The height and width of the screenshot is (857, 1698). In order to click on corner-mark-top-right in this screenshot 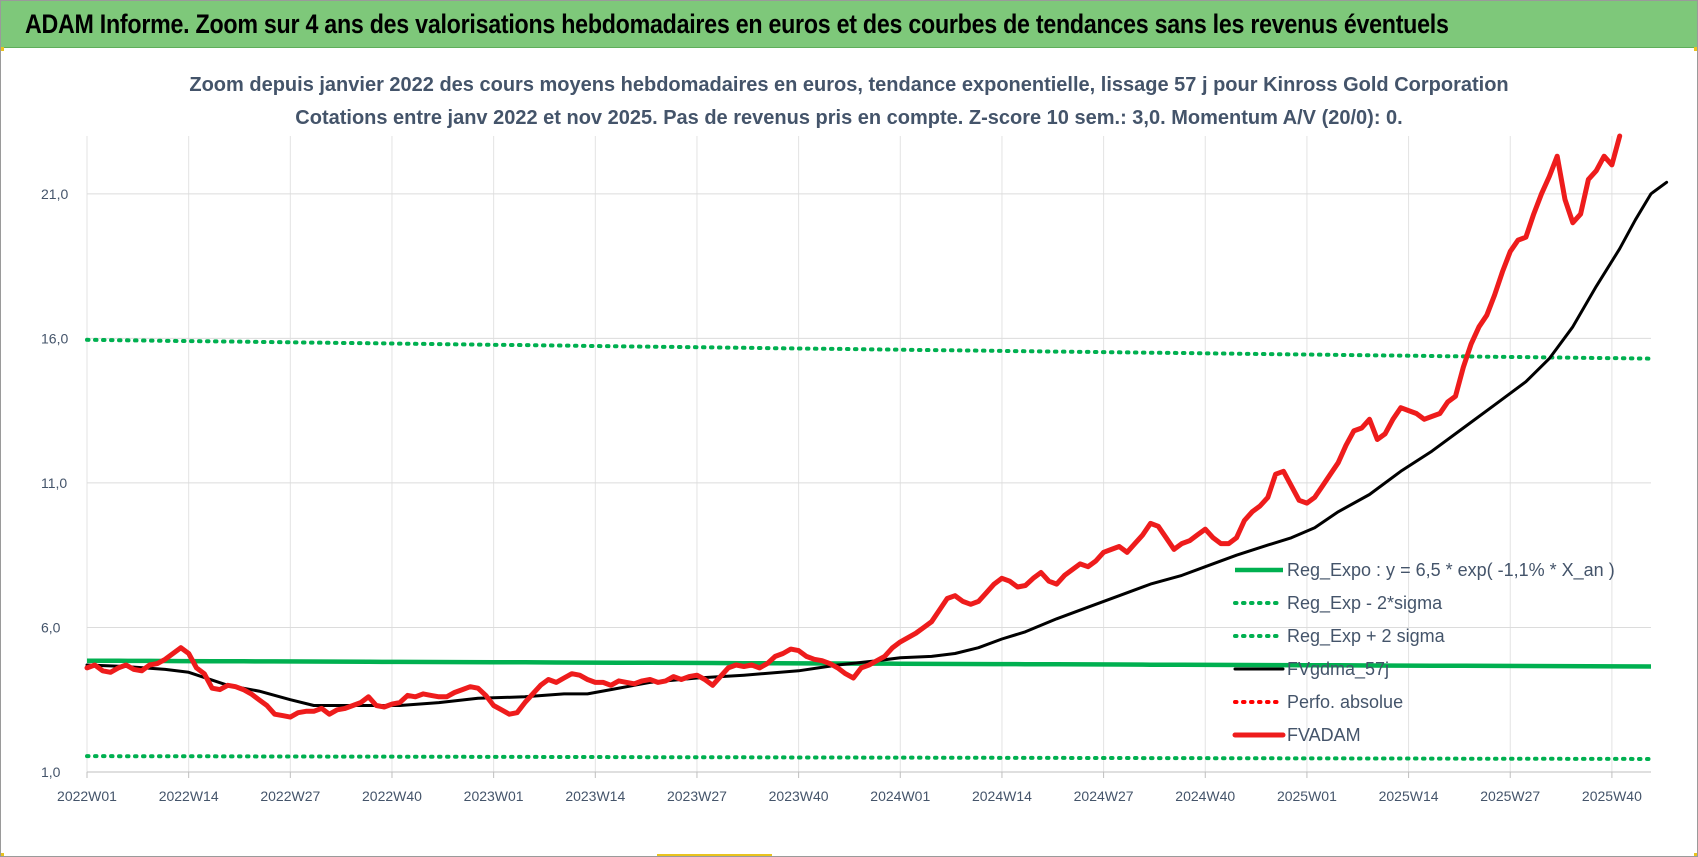, I will do `click(1695, 49)`.